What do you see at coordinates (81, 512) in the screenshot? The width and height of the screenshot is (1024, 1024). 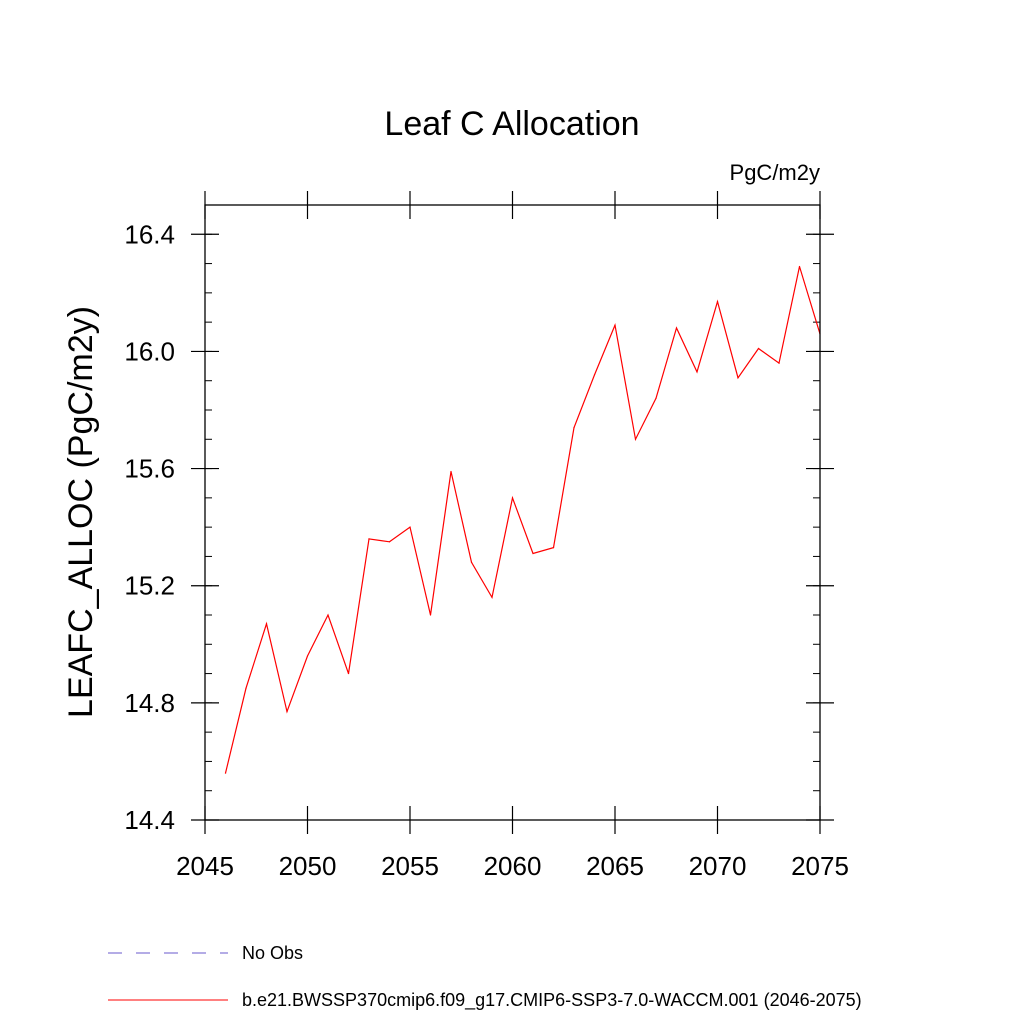 I see `y-axis-label: LEAFC_ALLOC (PgC/m2y)` at bounding box center [81, 512].